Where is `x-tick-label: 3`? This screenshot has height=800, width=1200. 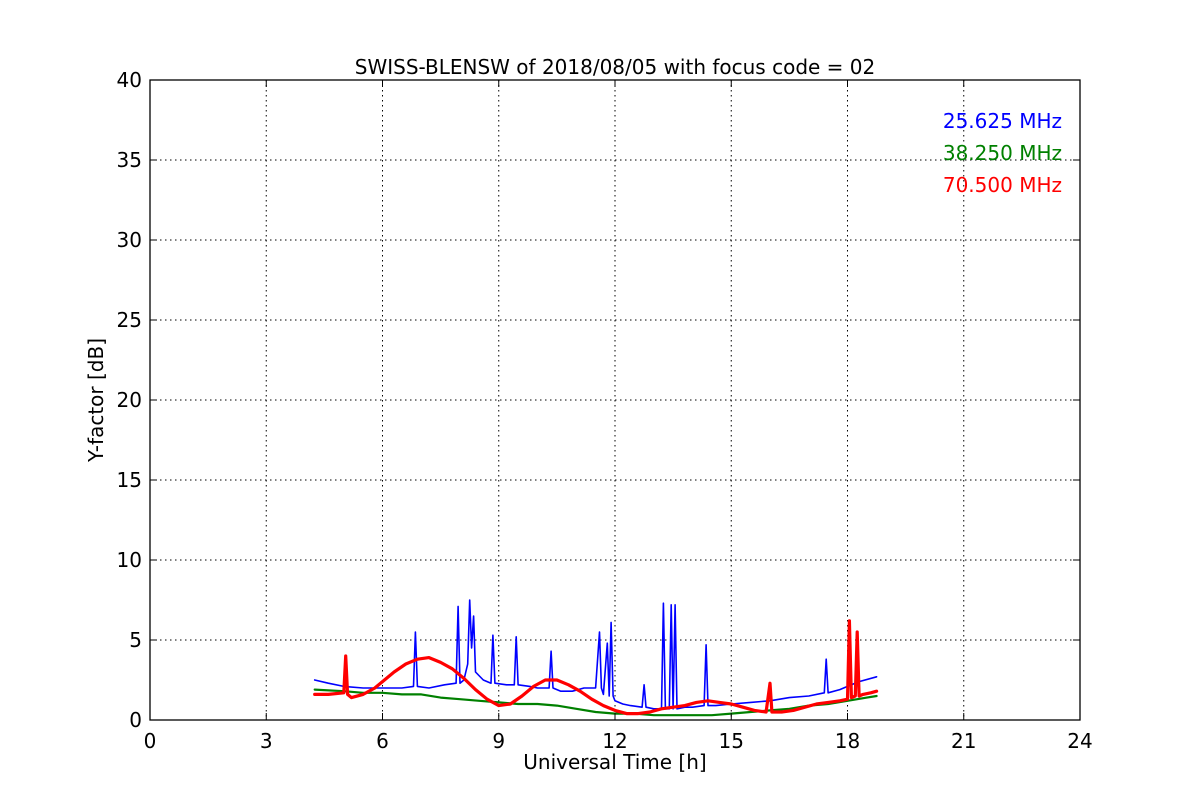
x-tick-label: 3 is located at coordinates (266, 741).